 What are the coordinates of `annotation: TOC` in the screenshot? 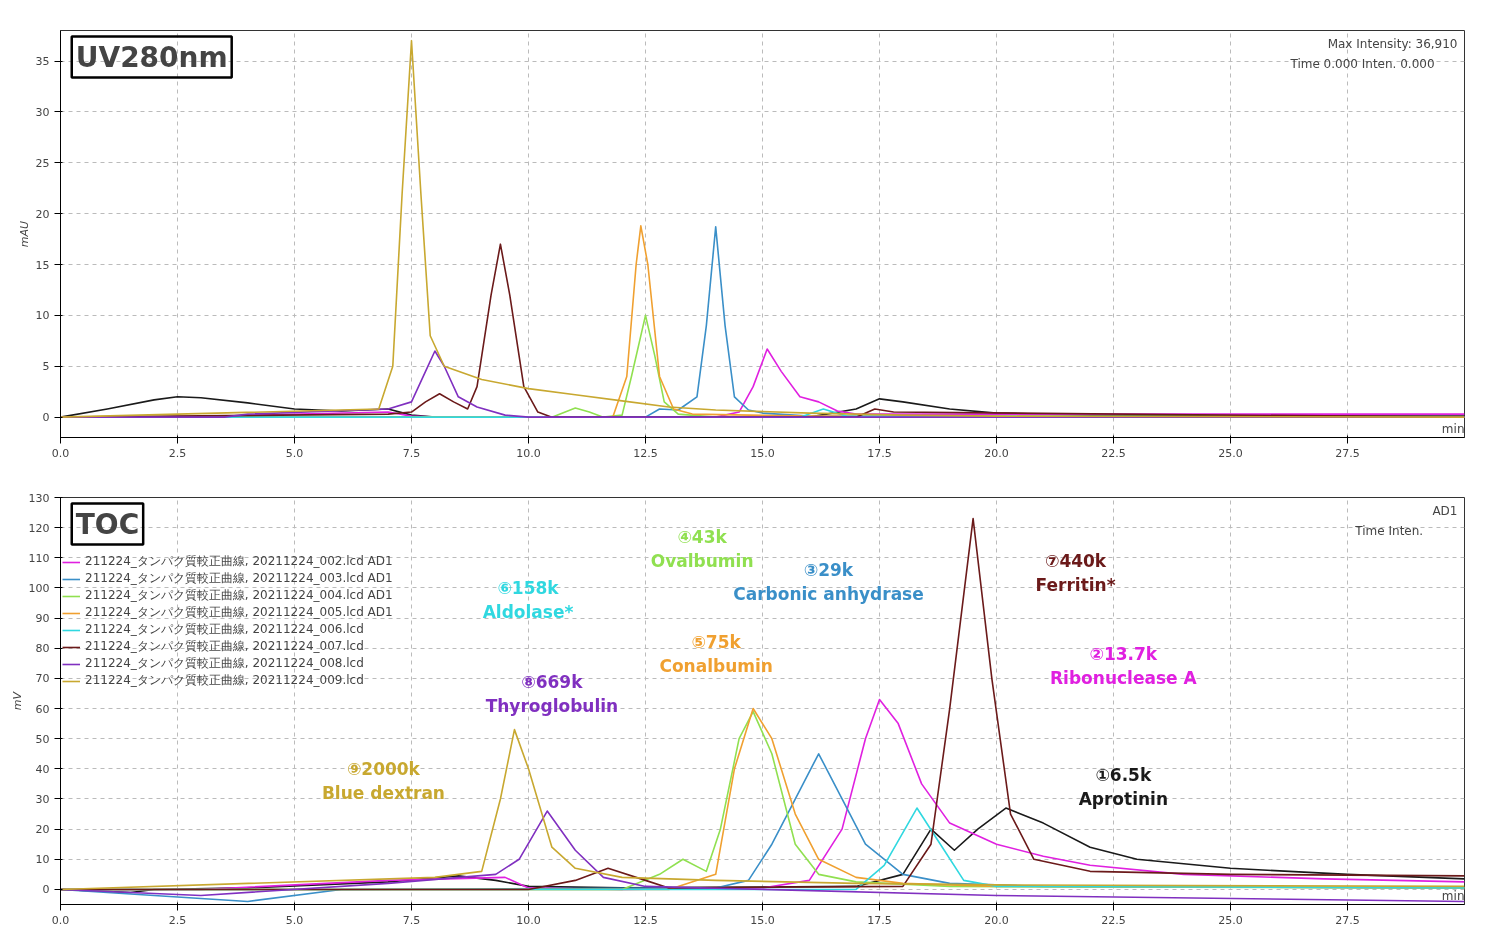 It's located at (107, 524).